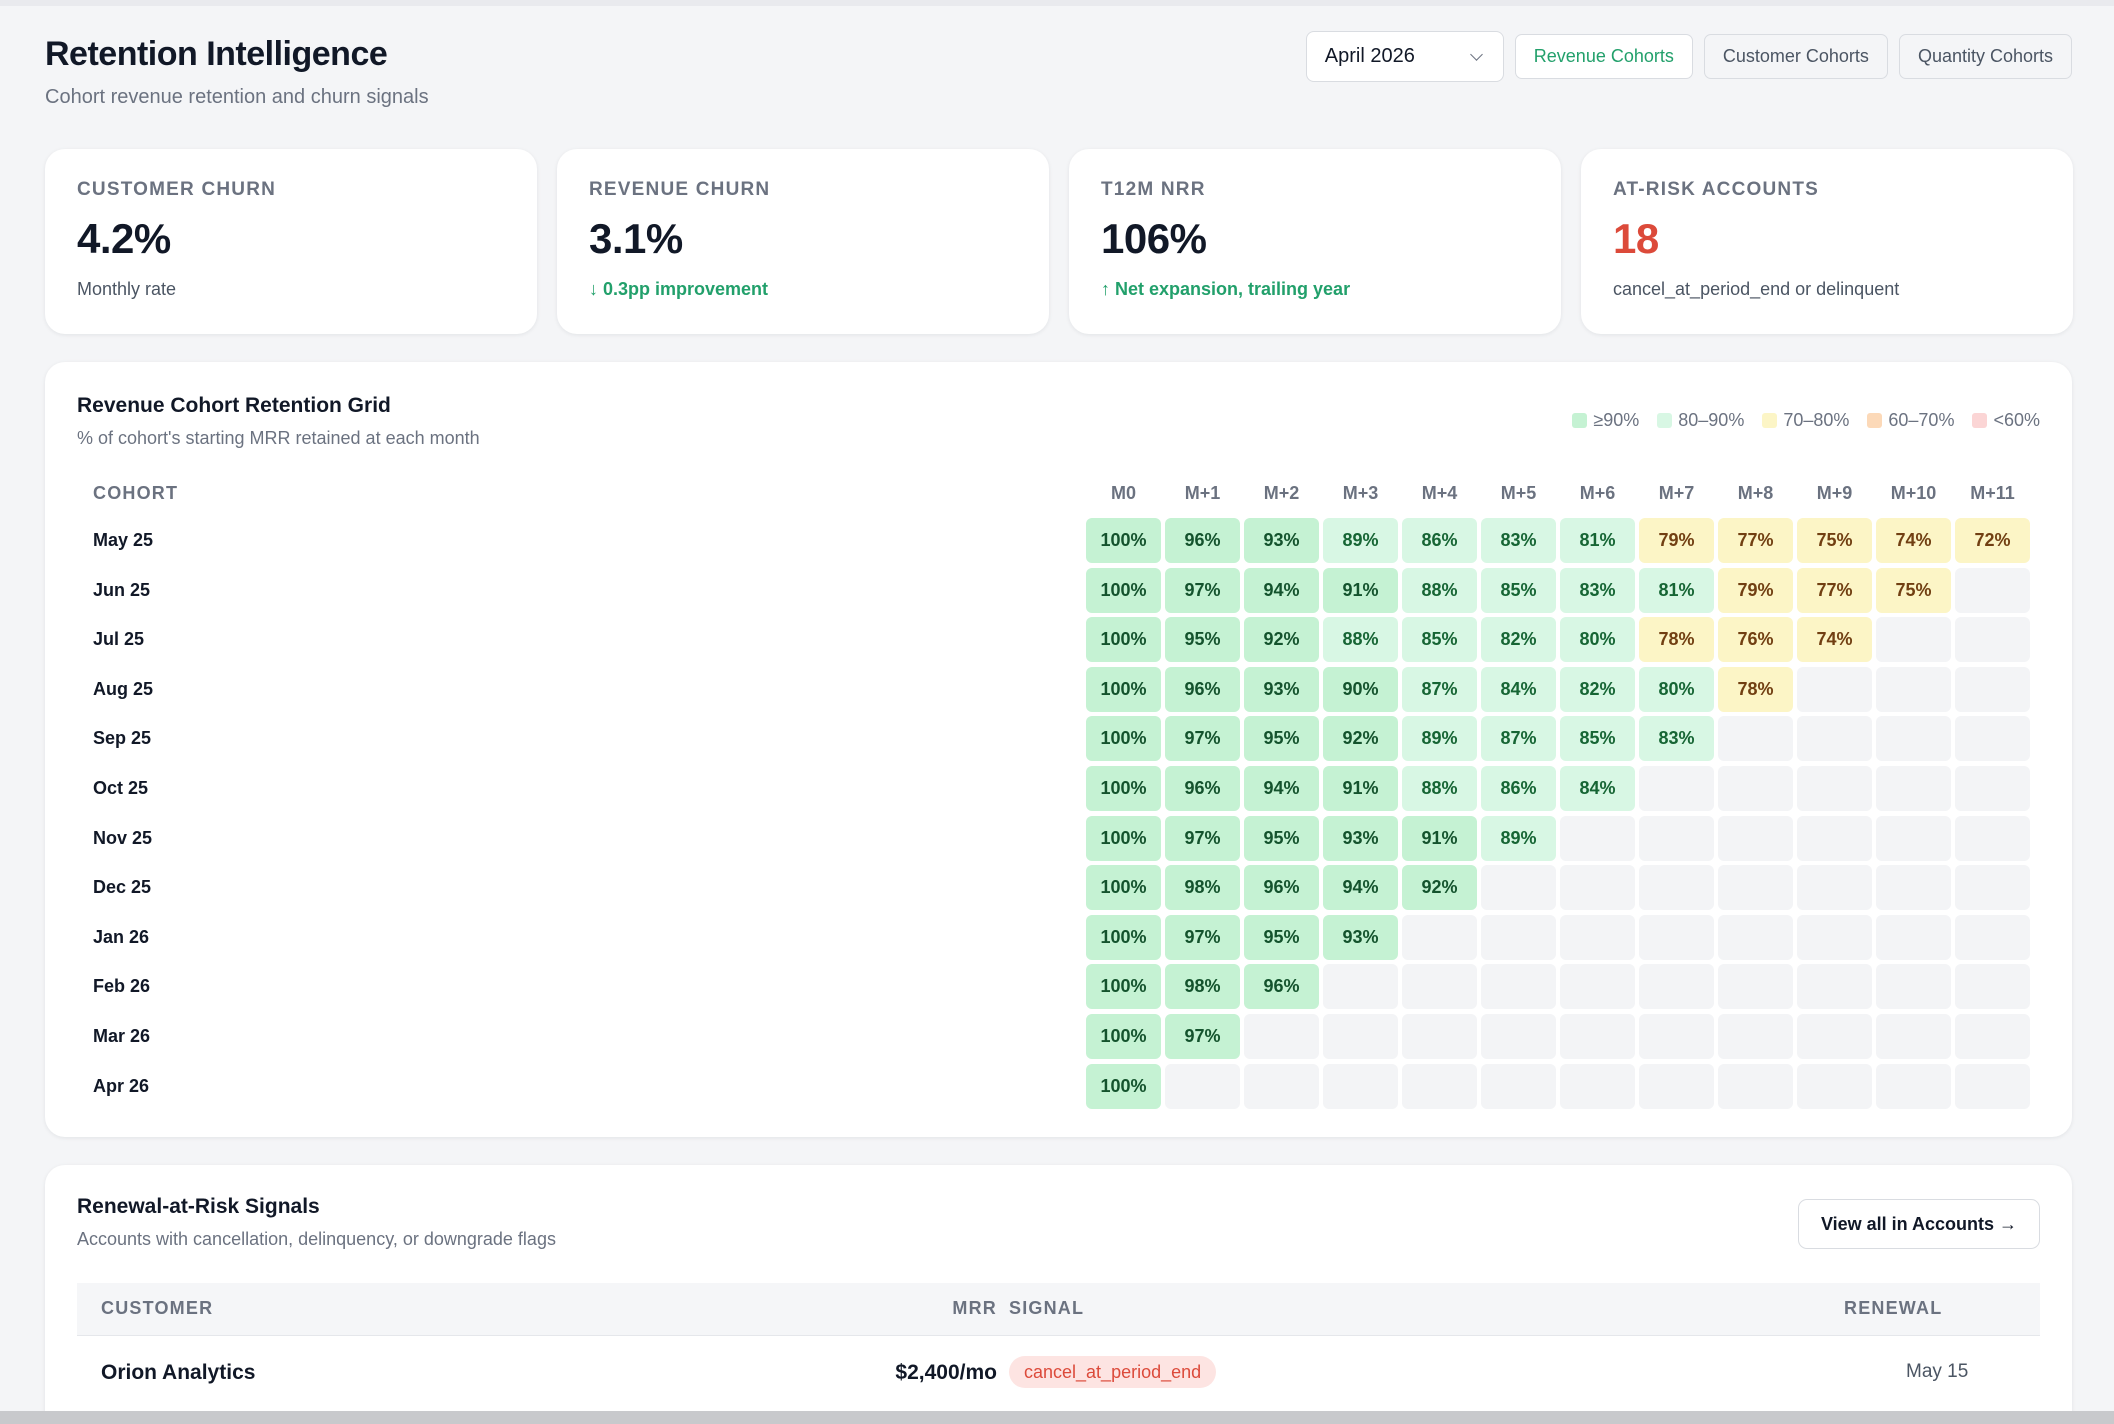 This screenshot has width=2114, height=1424. What do you see at coordinates (178, 1372) in the screenshot?
I see `customer-name: Orion Analytics` at bounding box center [178, 1372].